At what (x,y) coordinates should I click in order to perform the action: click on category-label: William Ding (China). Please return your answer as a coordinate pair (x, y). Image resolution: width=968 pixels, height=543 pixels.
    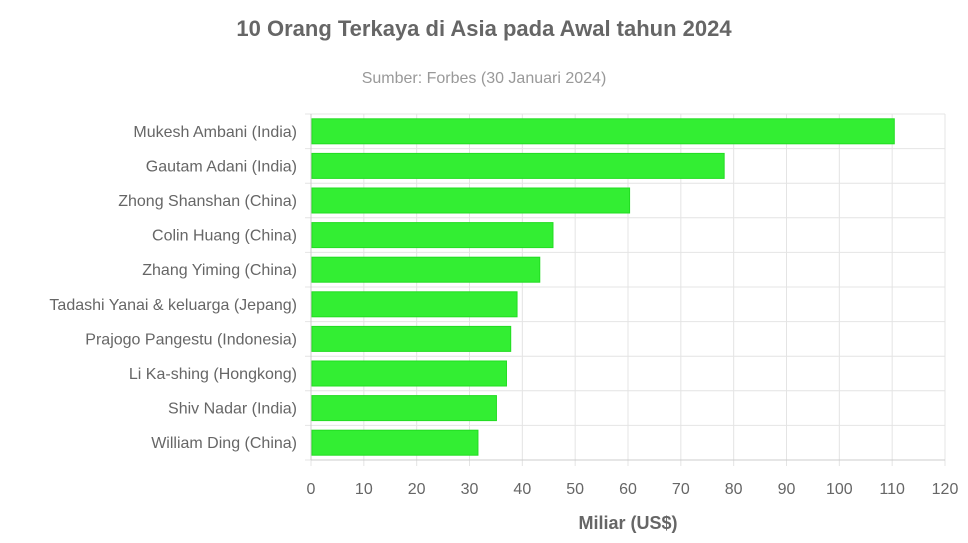
    Looking at the image, I should click on (224, 443).